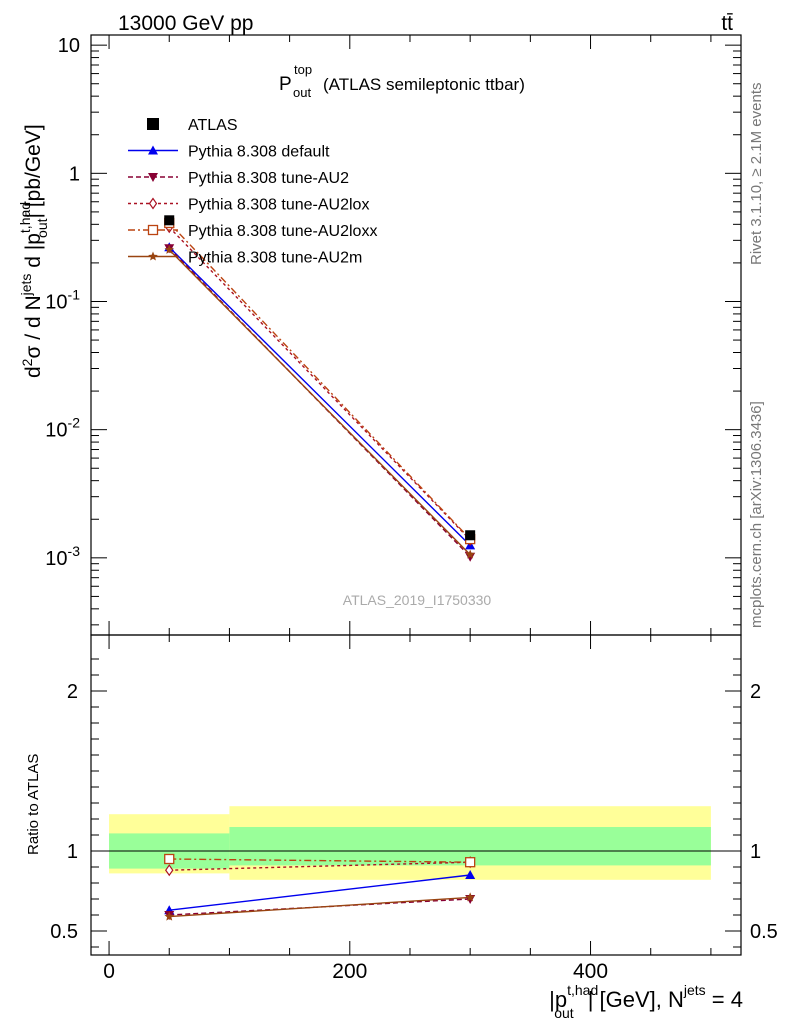 Image resolution: width=786 pixels, height=1024 pixels. Describe the element at coordinates (69, 46) in the screenshot. I see `y-tick-label: 10` at that location.